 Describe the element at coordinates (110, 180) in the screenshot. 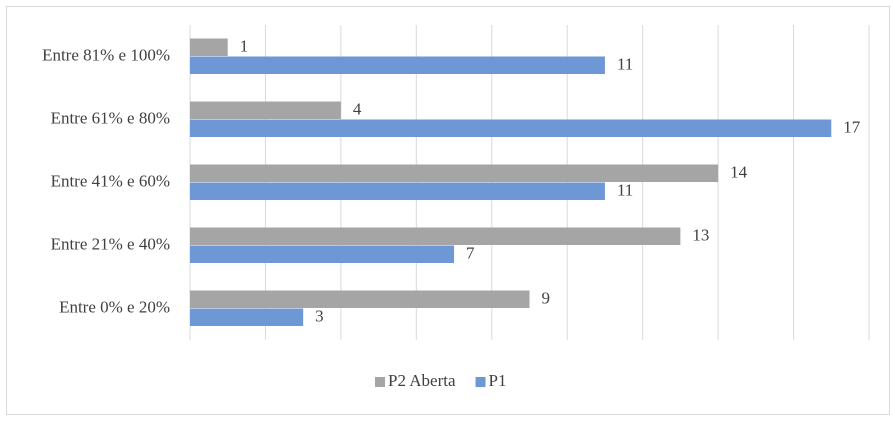

I see `y-tick-label: Entre 41% e 60%` at that location.